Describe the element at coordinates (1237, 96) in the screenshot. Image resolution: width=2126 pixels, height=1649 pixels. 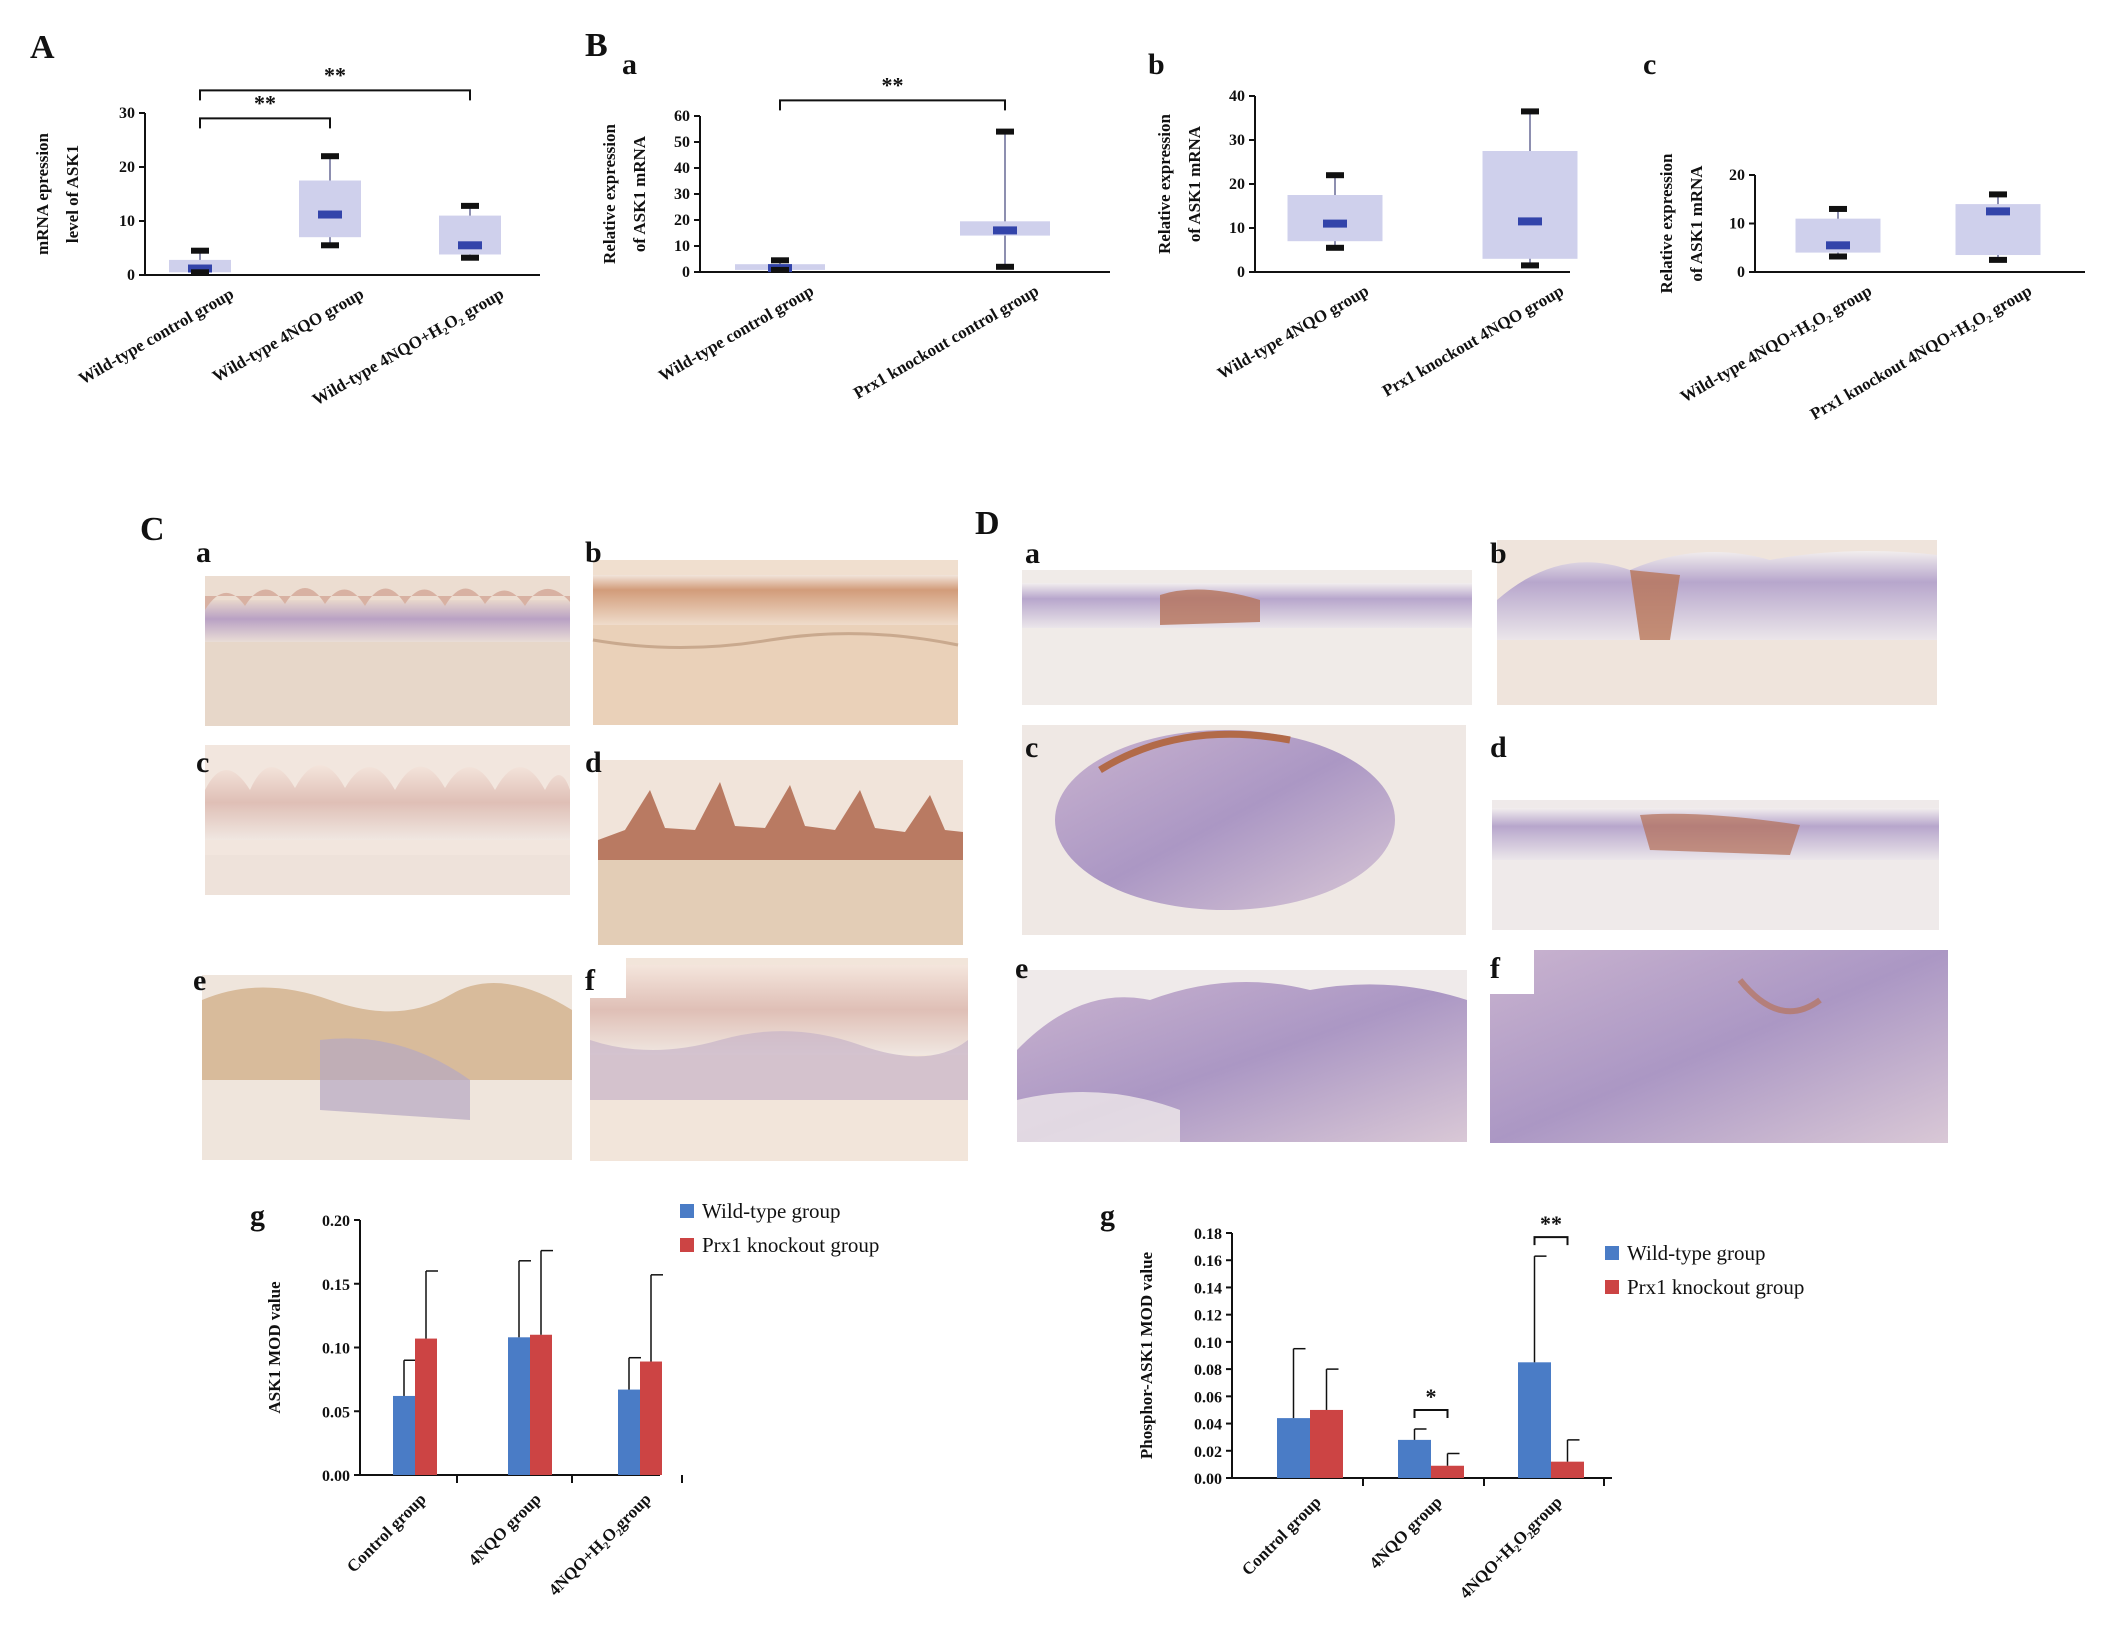
I see `Bb-ytick-label: 40` at that location.